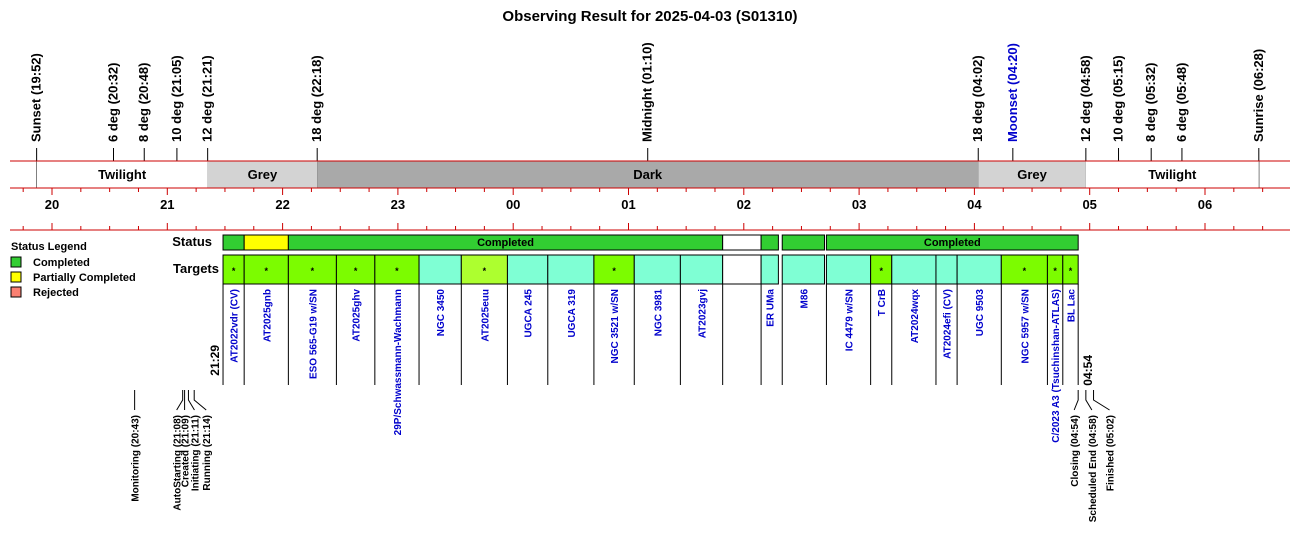  Describe the element at coordinates (771, 308) in the screenshot. I see `target-name: ER UMa` at that location.